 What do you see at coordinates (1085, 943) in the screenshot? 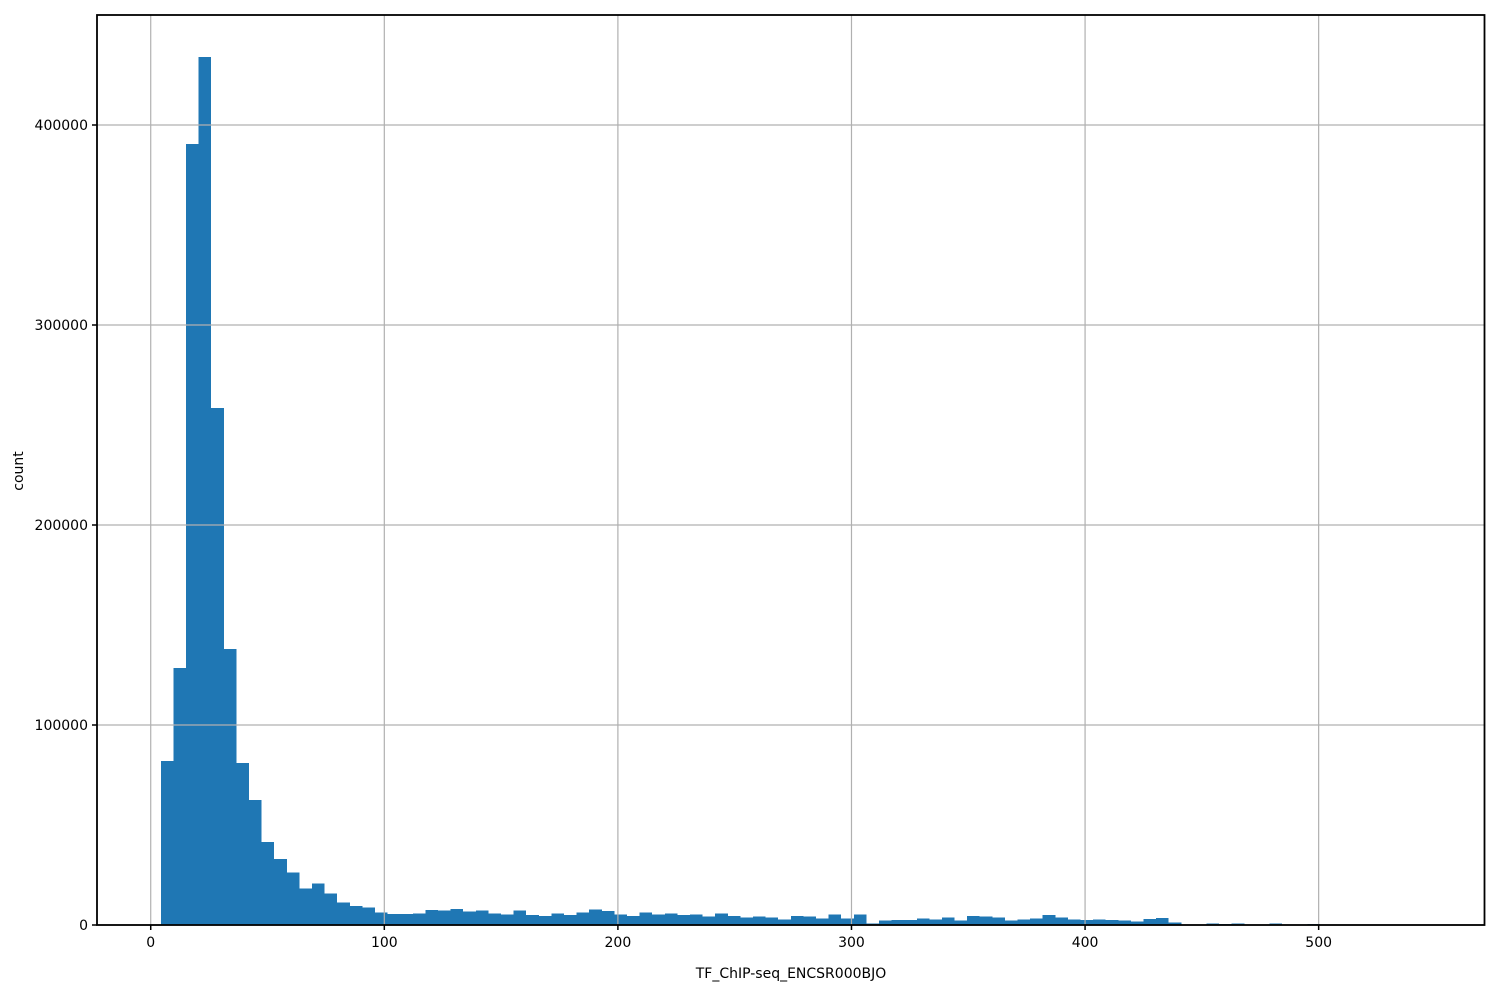
I see `x-tick-label: 400` at bounding box center [1085, 943].